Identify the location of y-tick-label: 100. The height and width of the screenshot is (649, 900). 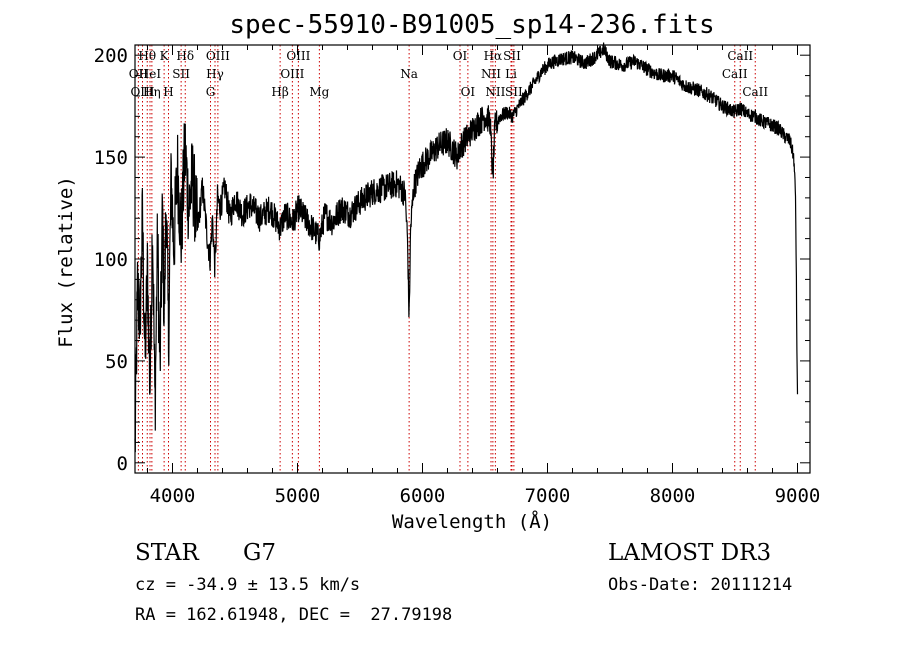
(111, 260).